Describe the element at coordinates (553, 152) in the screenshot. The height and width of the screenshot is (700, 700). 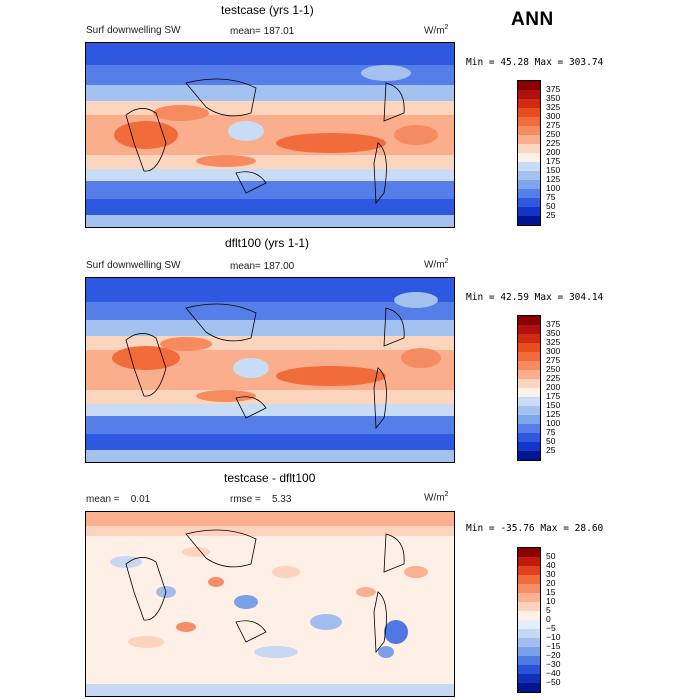
I see `panel-1-cbar-label: 200` at that location.